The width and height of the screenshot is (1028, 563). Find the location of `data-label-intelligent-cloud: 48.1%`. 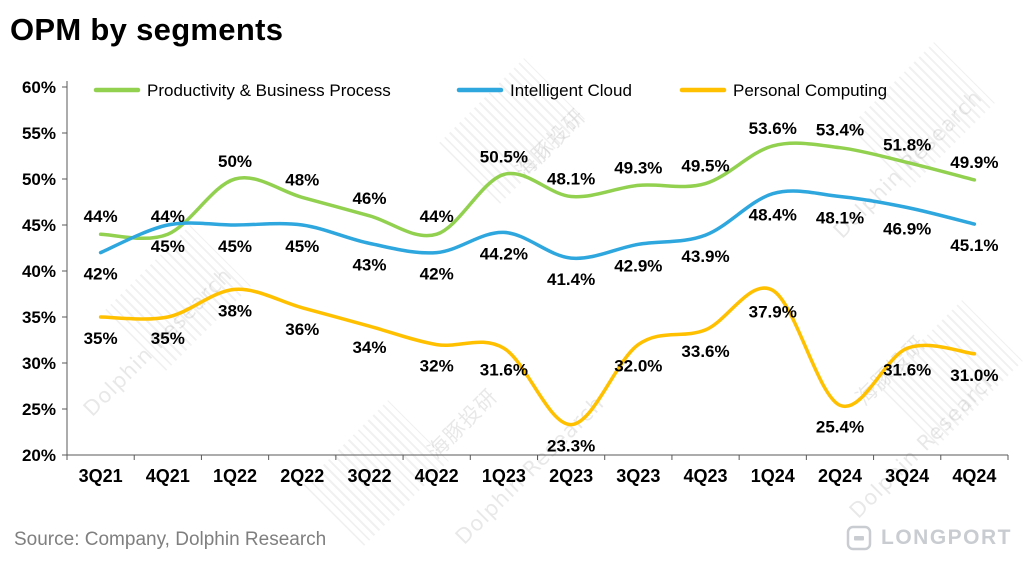

data-label-intelligent-cloud: 48.1% is located at coordinates (840, 217).